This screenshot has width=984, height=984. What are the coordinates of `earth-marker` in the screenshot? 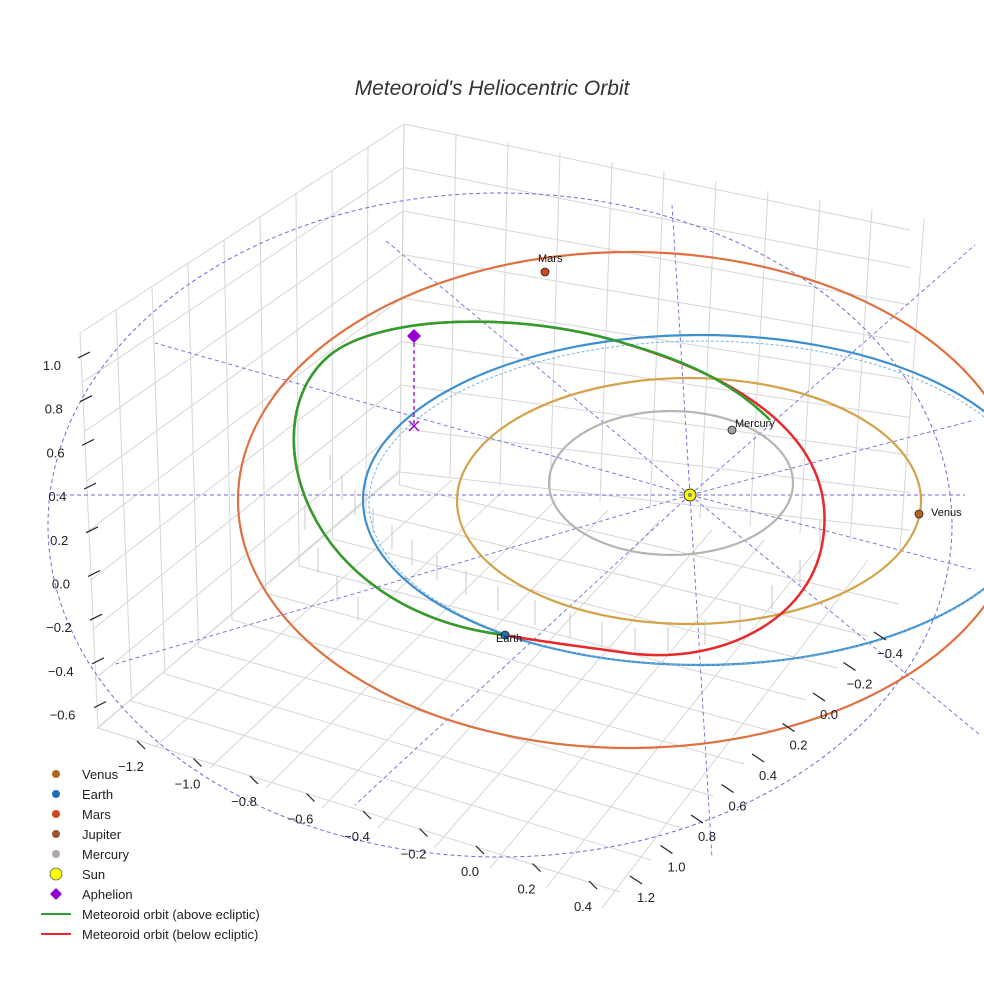 It's located at (505, 635).